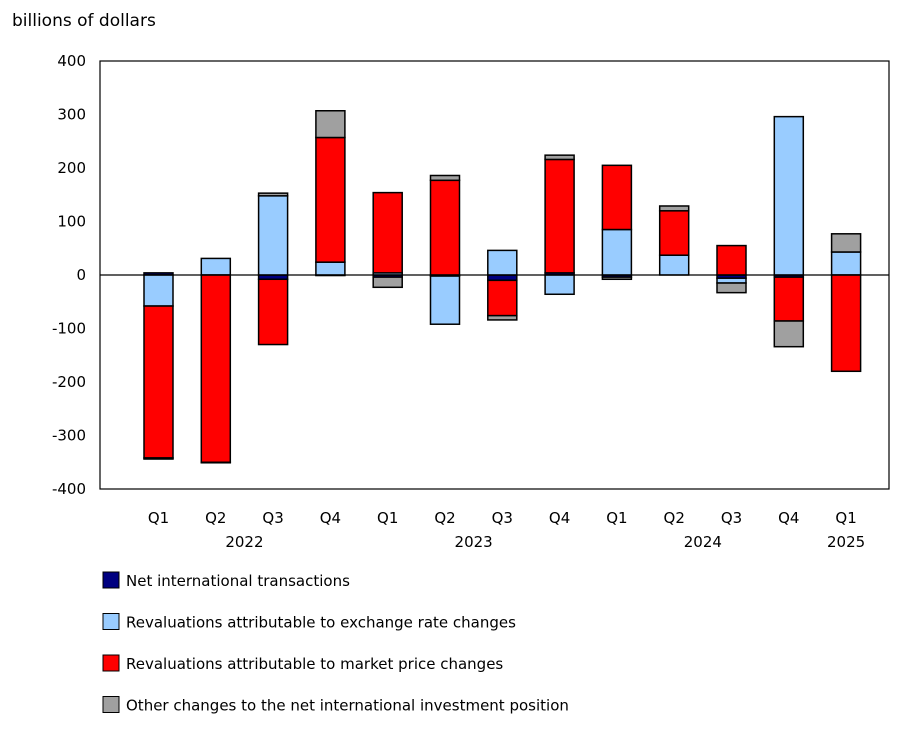 Image resolution: width=924 pixels, height=729 pixels. What do you see at coordinates (71, 168) in the screenshot?
I see `y-tick-label: 200` at bounding box center [71, 168].